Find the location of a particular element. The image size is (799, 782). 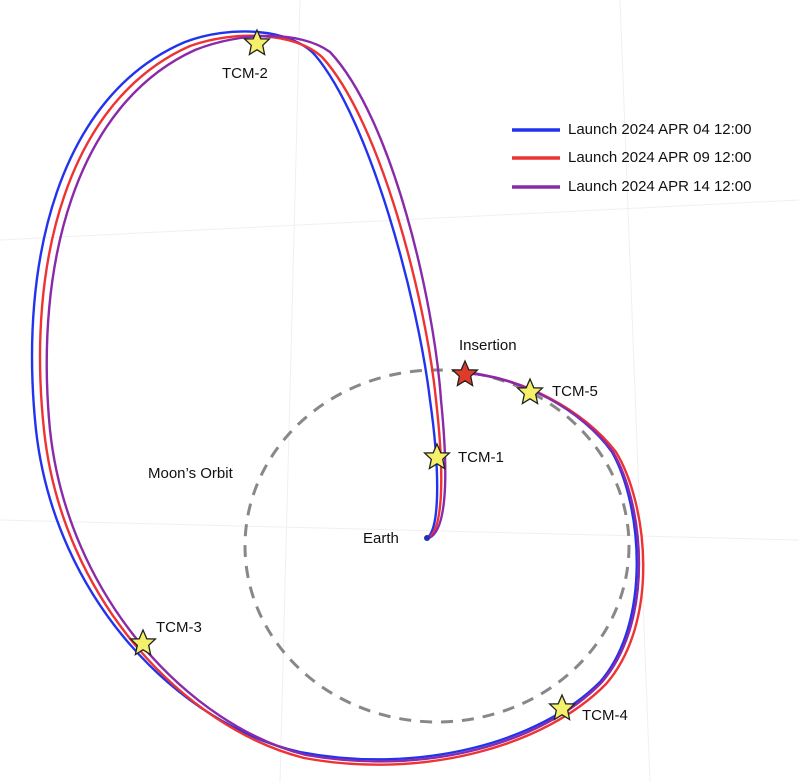

tcm3-label: TCM-3 is located at coordinates (179, 627).